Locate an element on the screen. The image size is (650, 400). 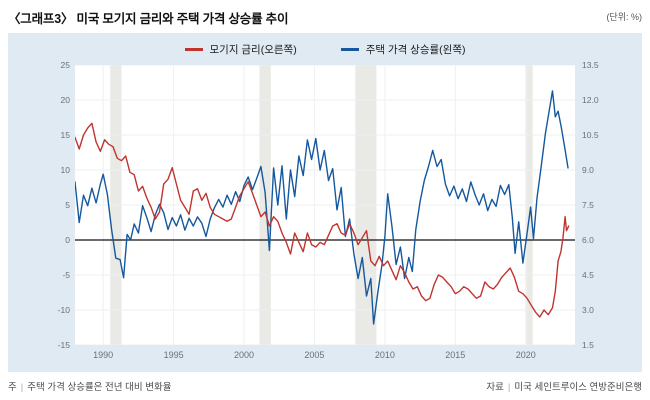
right-axis-tick: 4.5 is located at coordinates (588, 275).